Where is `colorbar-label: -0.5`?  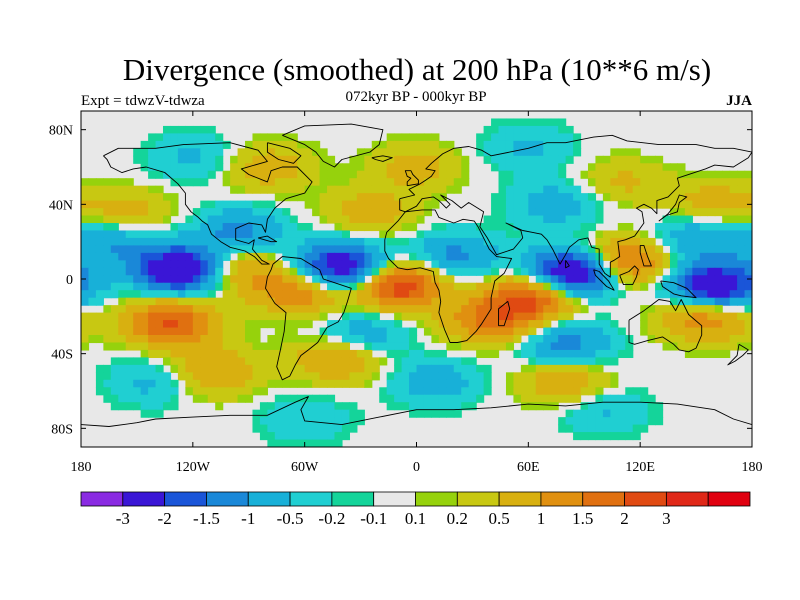 colorbar-label: -0.5 is located at coordinates (290, 518).